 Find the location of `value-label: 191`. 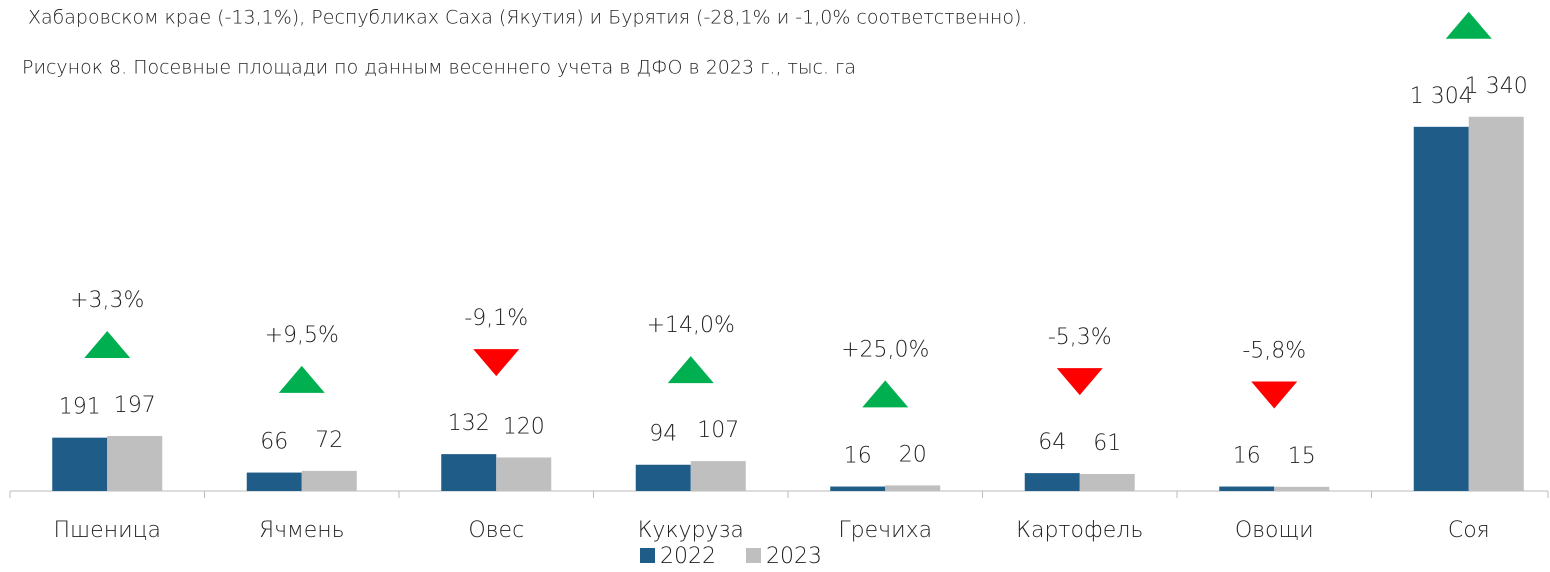

value-label: 191 is located at coordinates (80, 407).